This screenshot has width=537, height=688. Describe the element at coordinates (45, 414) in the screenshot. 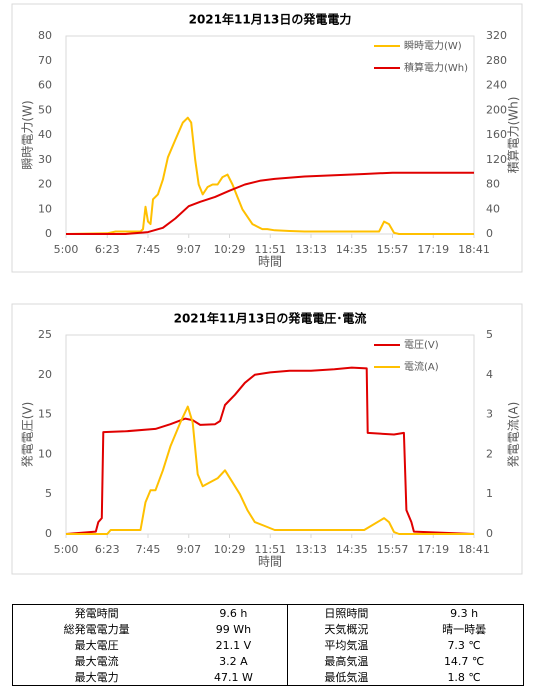

I see `y-tick-label: 15` at that location.